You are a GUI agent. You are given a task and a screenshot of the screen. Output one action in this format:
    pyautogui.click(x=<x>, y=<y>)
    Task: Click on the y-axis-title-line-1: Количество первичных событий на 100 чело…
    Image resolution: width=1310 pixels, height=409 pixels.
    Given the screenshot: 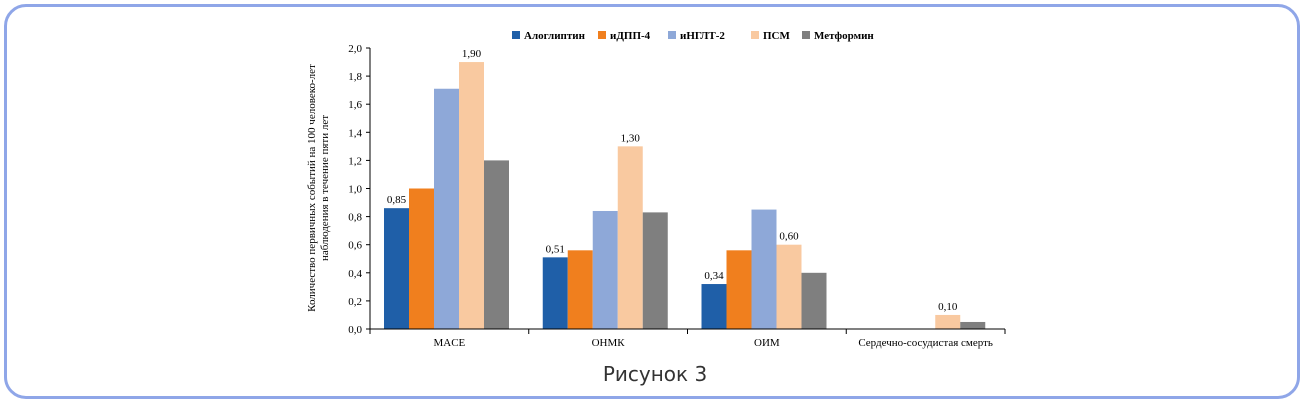 What is the action you would take?
    pyautogui.click(x=312, y=188)
    